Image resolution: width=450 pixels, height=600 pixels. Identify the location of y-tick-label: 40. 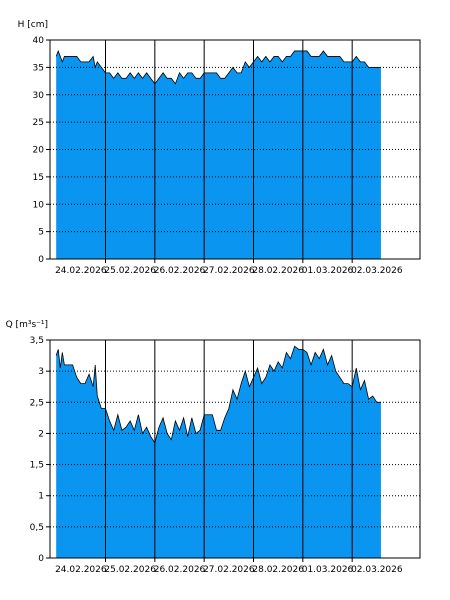
(39, 41).